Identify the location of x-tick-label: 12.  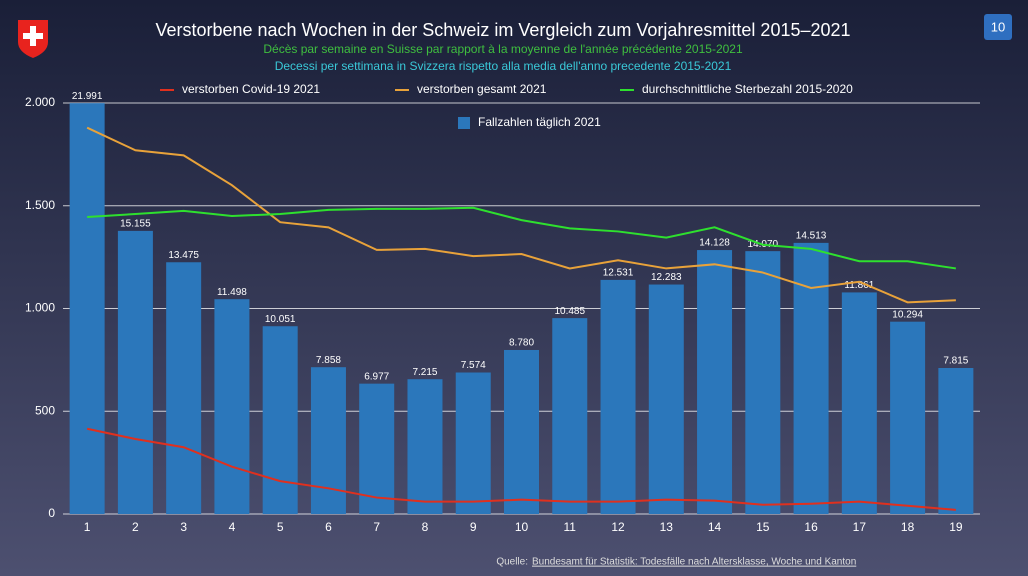
(618, 527).